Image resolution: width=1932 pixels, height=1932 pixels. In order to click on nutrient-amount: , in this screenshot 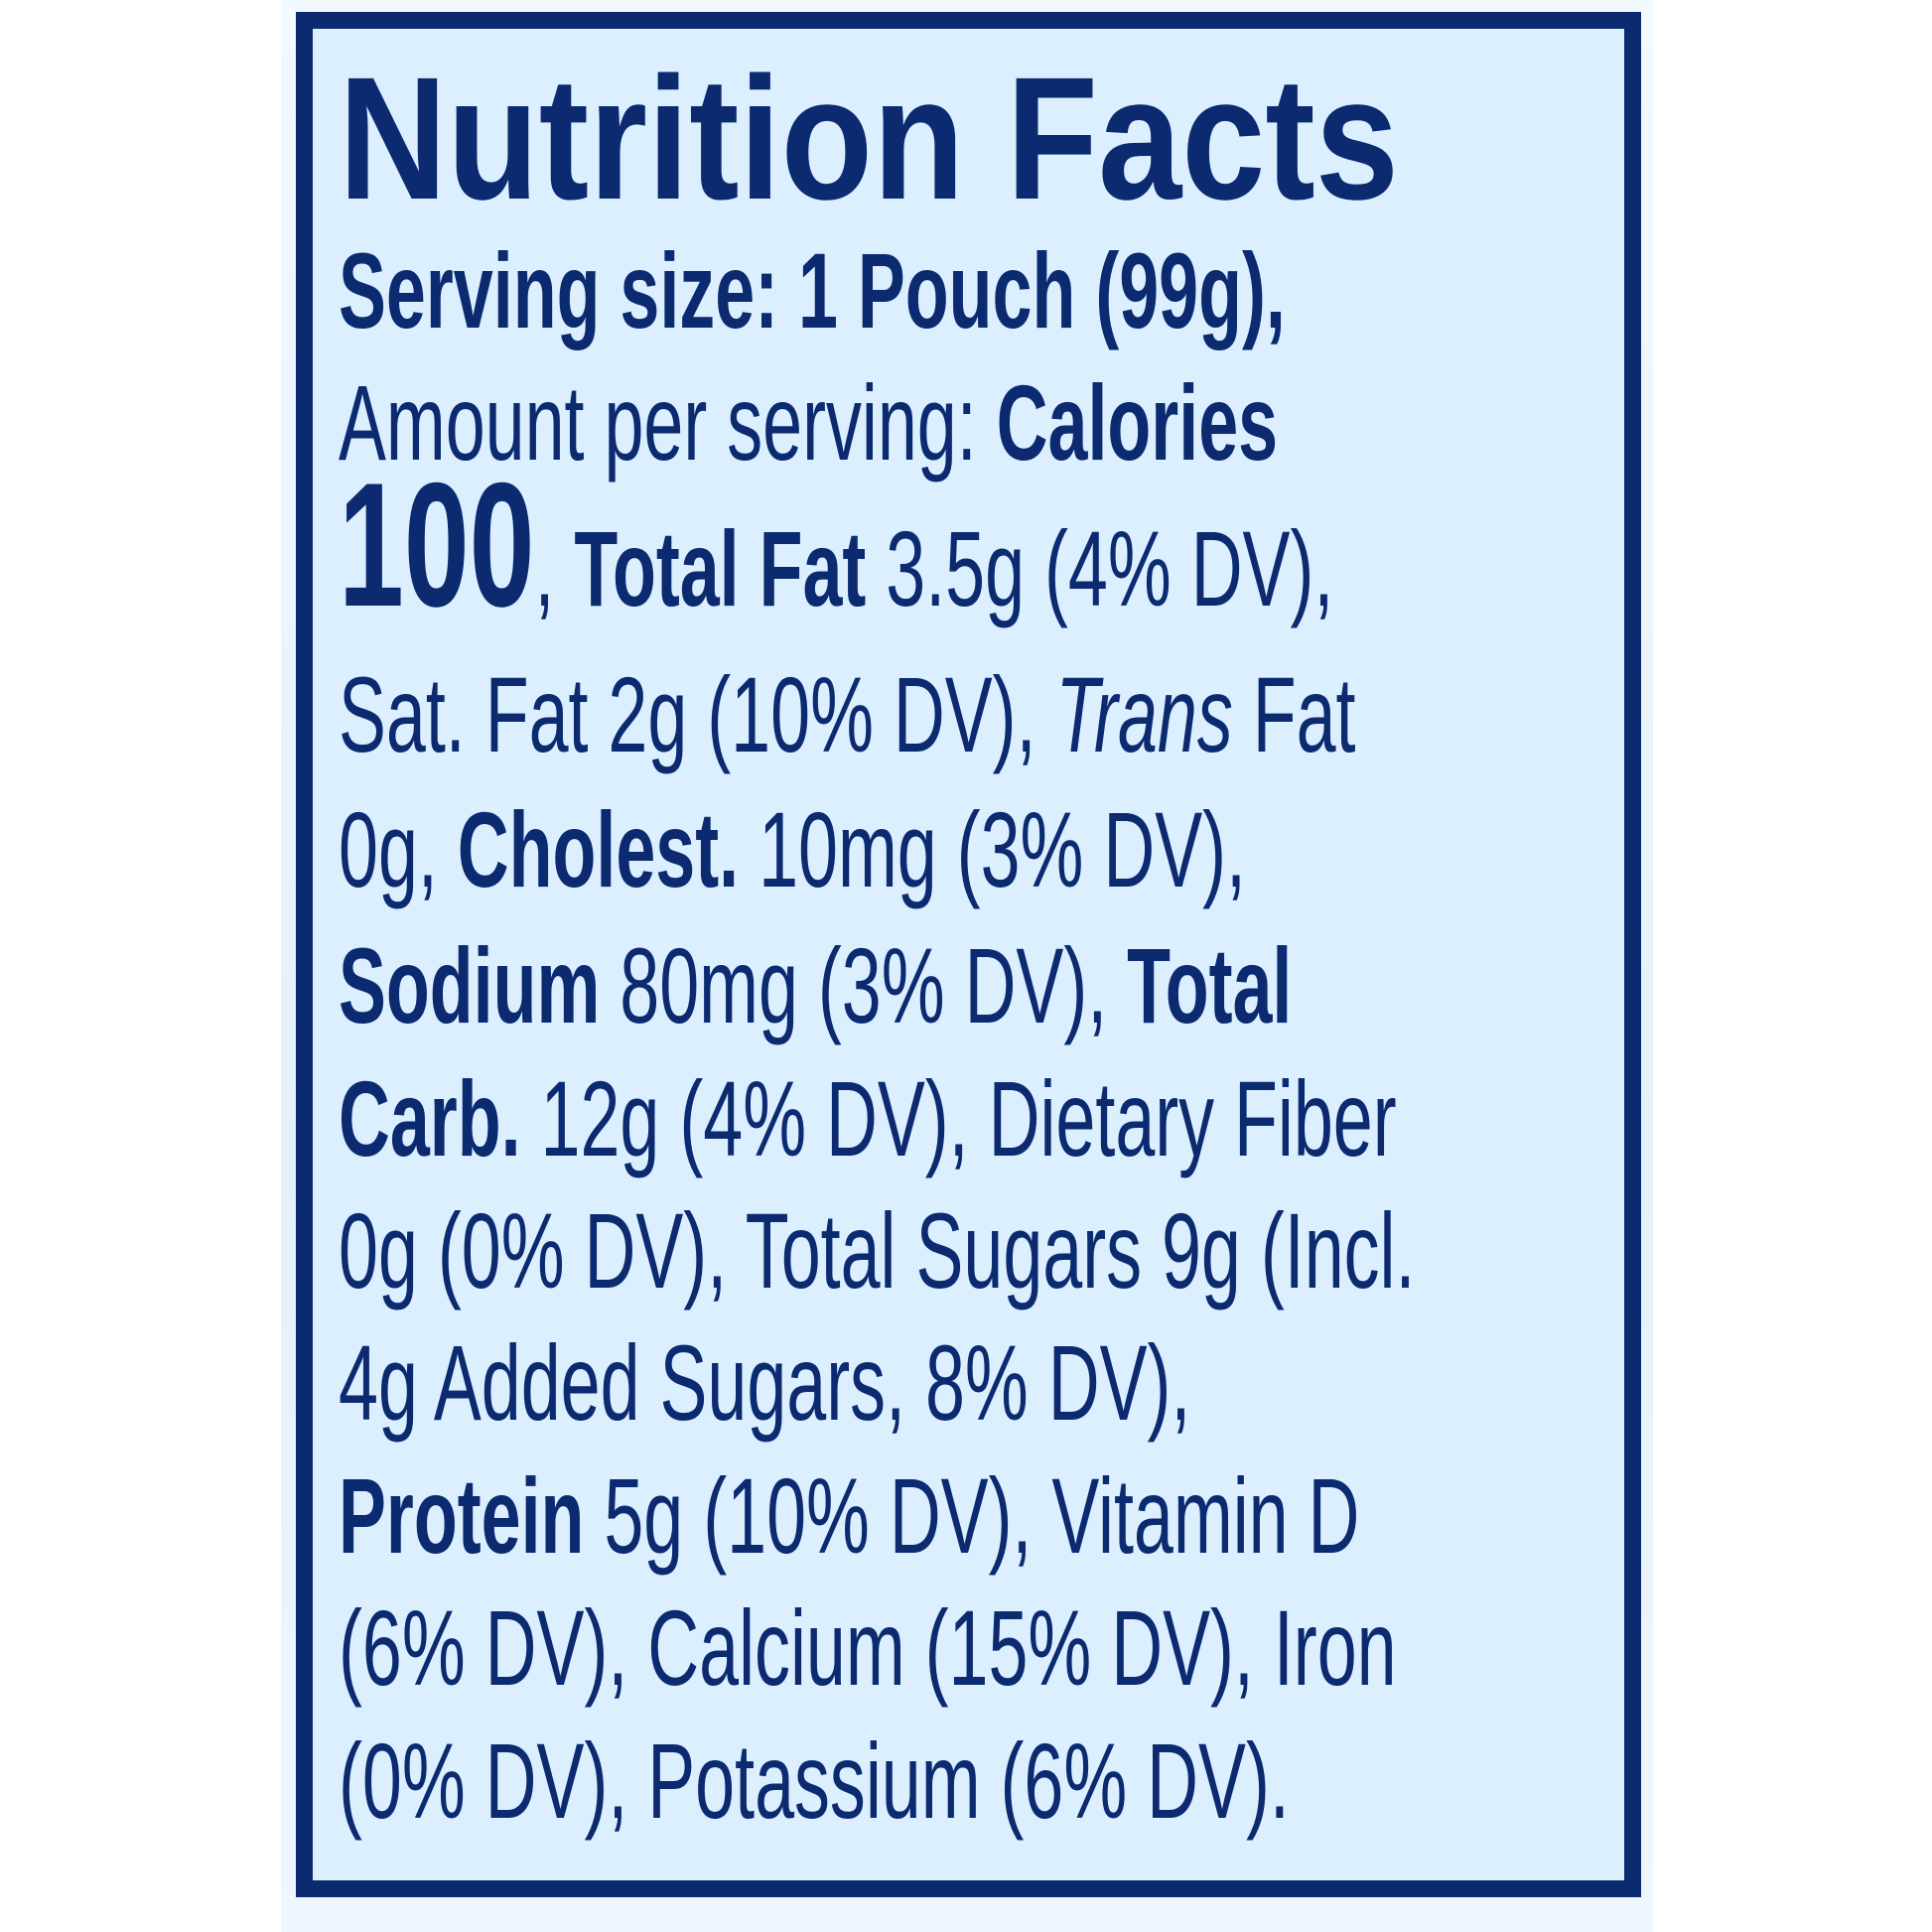, I will do `click(554, 568)`.